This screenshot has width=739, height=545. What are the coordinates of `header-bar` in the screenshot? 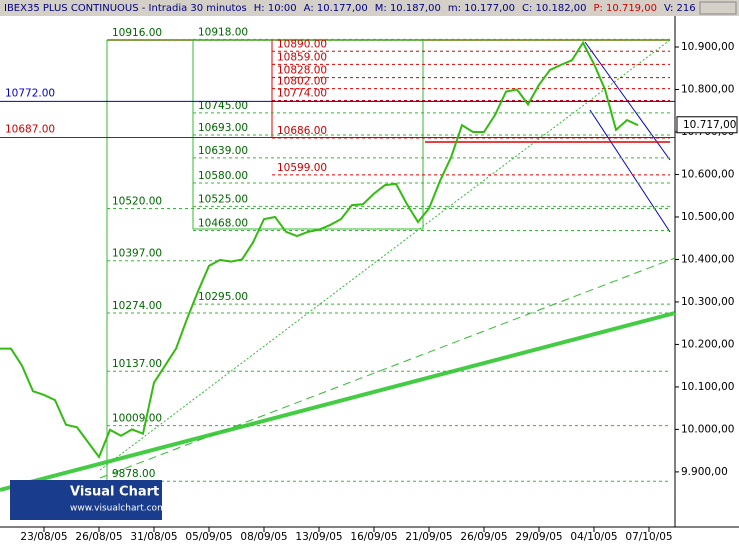 It's located at (369, 8).